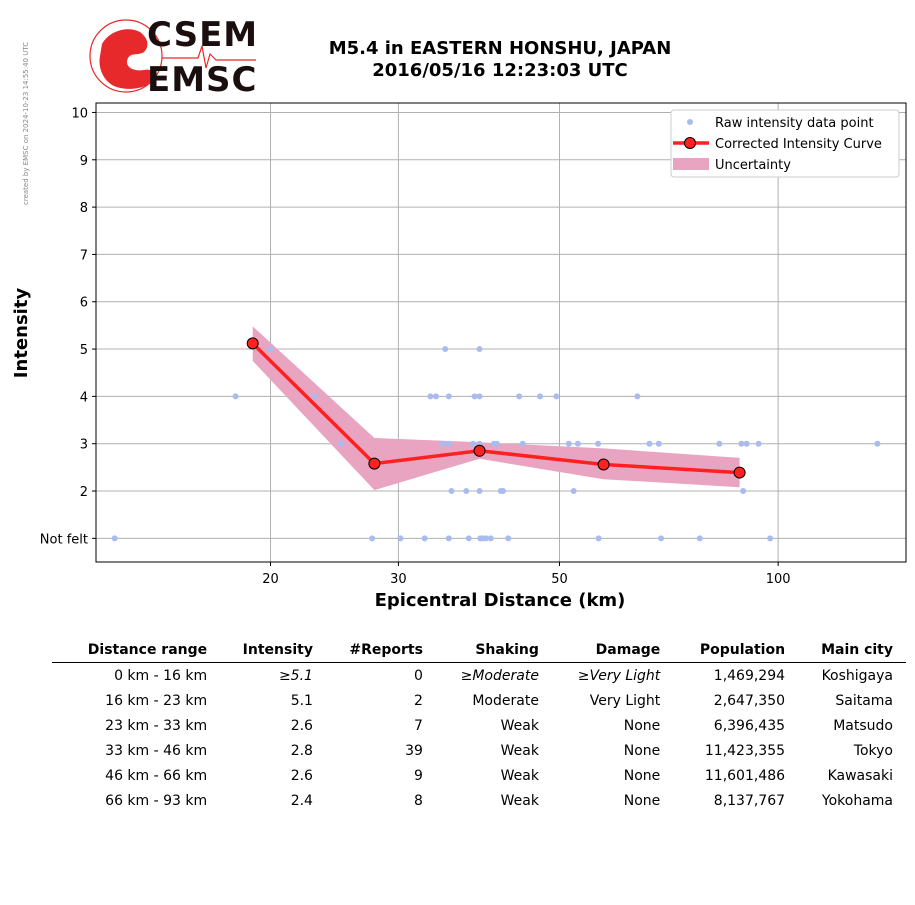  Describe the element at coordinates (418, 775) in the screenshot. I see `cell-reports: 9` at that location.